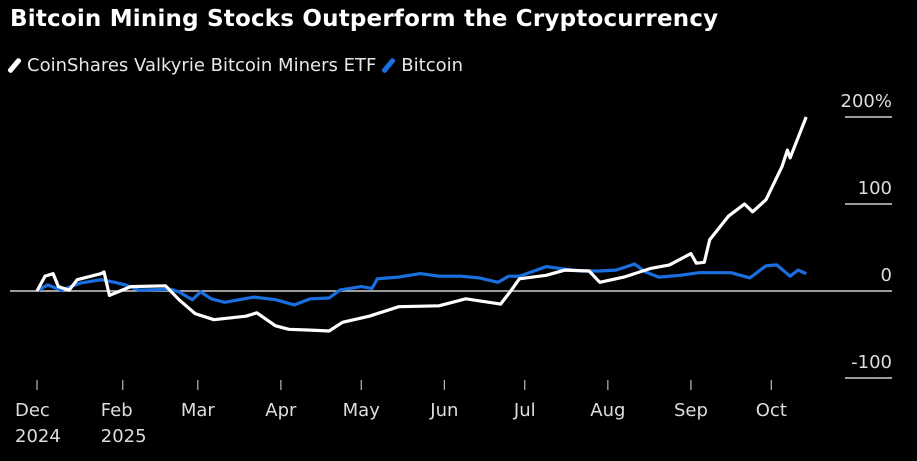  I want to click on legend-item-etf: CoinShares Valkyrie Bitcoin Miners ETF, so click(192, 65).